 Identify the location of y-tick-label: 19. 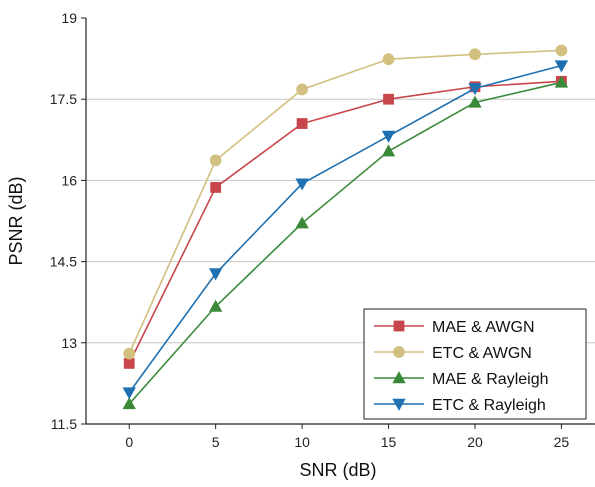
(69, 18).